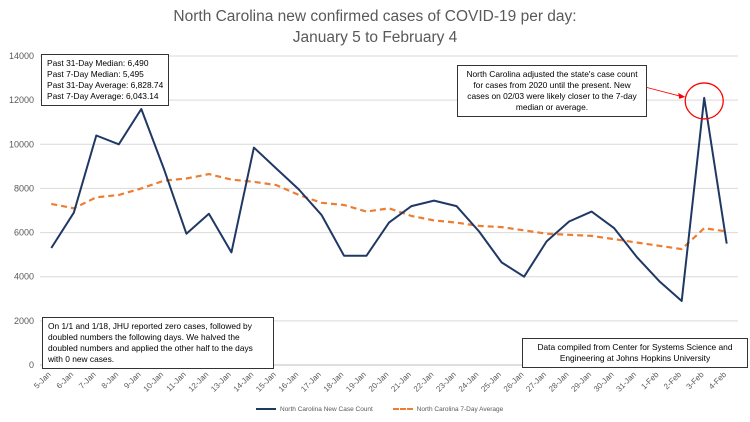 The width and height of the screenshot is (750, 422). I want to click on y-tick-label: 10000, so click(21, 144).